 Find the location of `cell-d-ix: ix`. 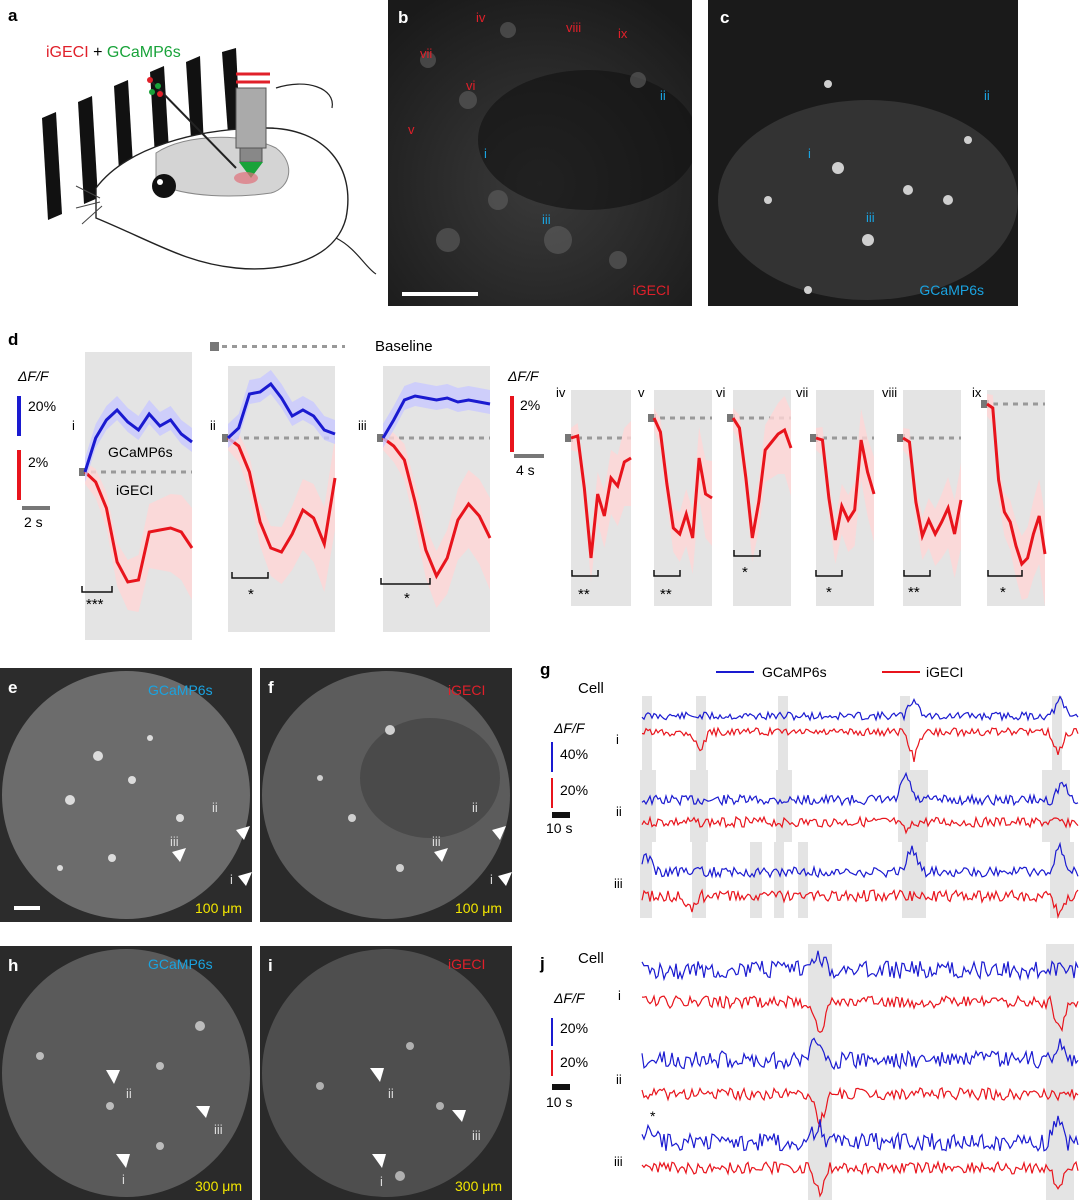

cell-d-ix: ix is located at coordinates (977, 392).